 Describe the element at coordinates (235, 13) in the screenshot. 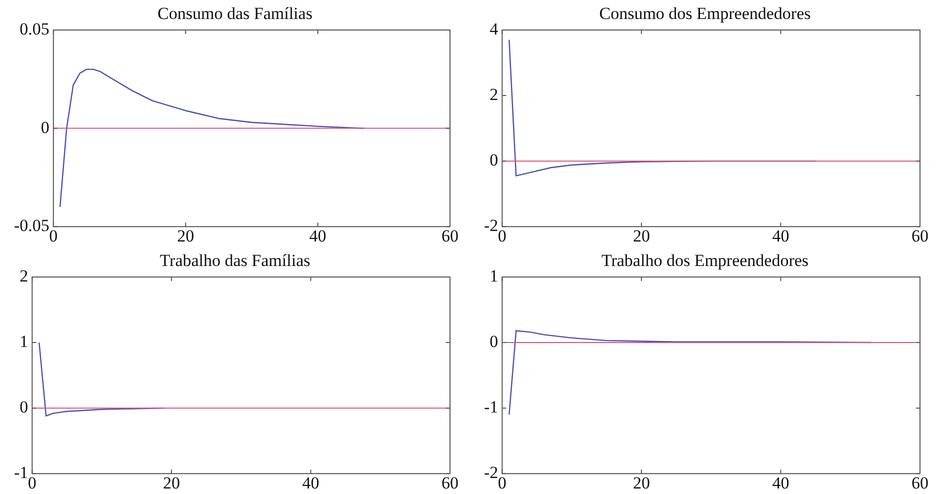

I see `chart-title: Consumo das Famílias` at that location.